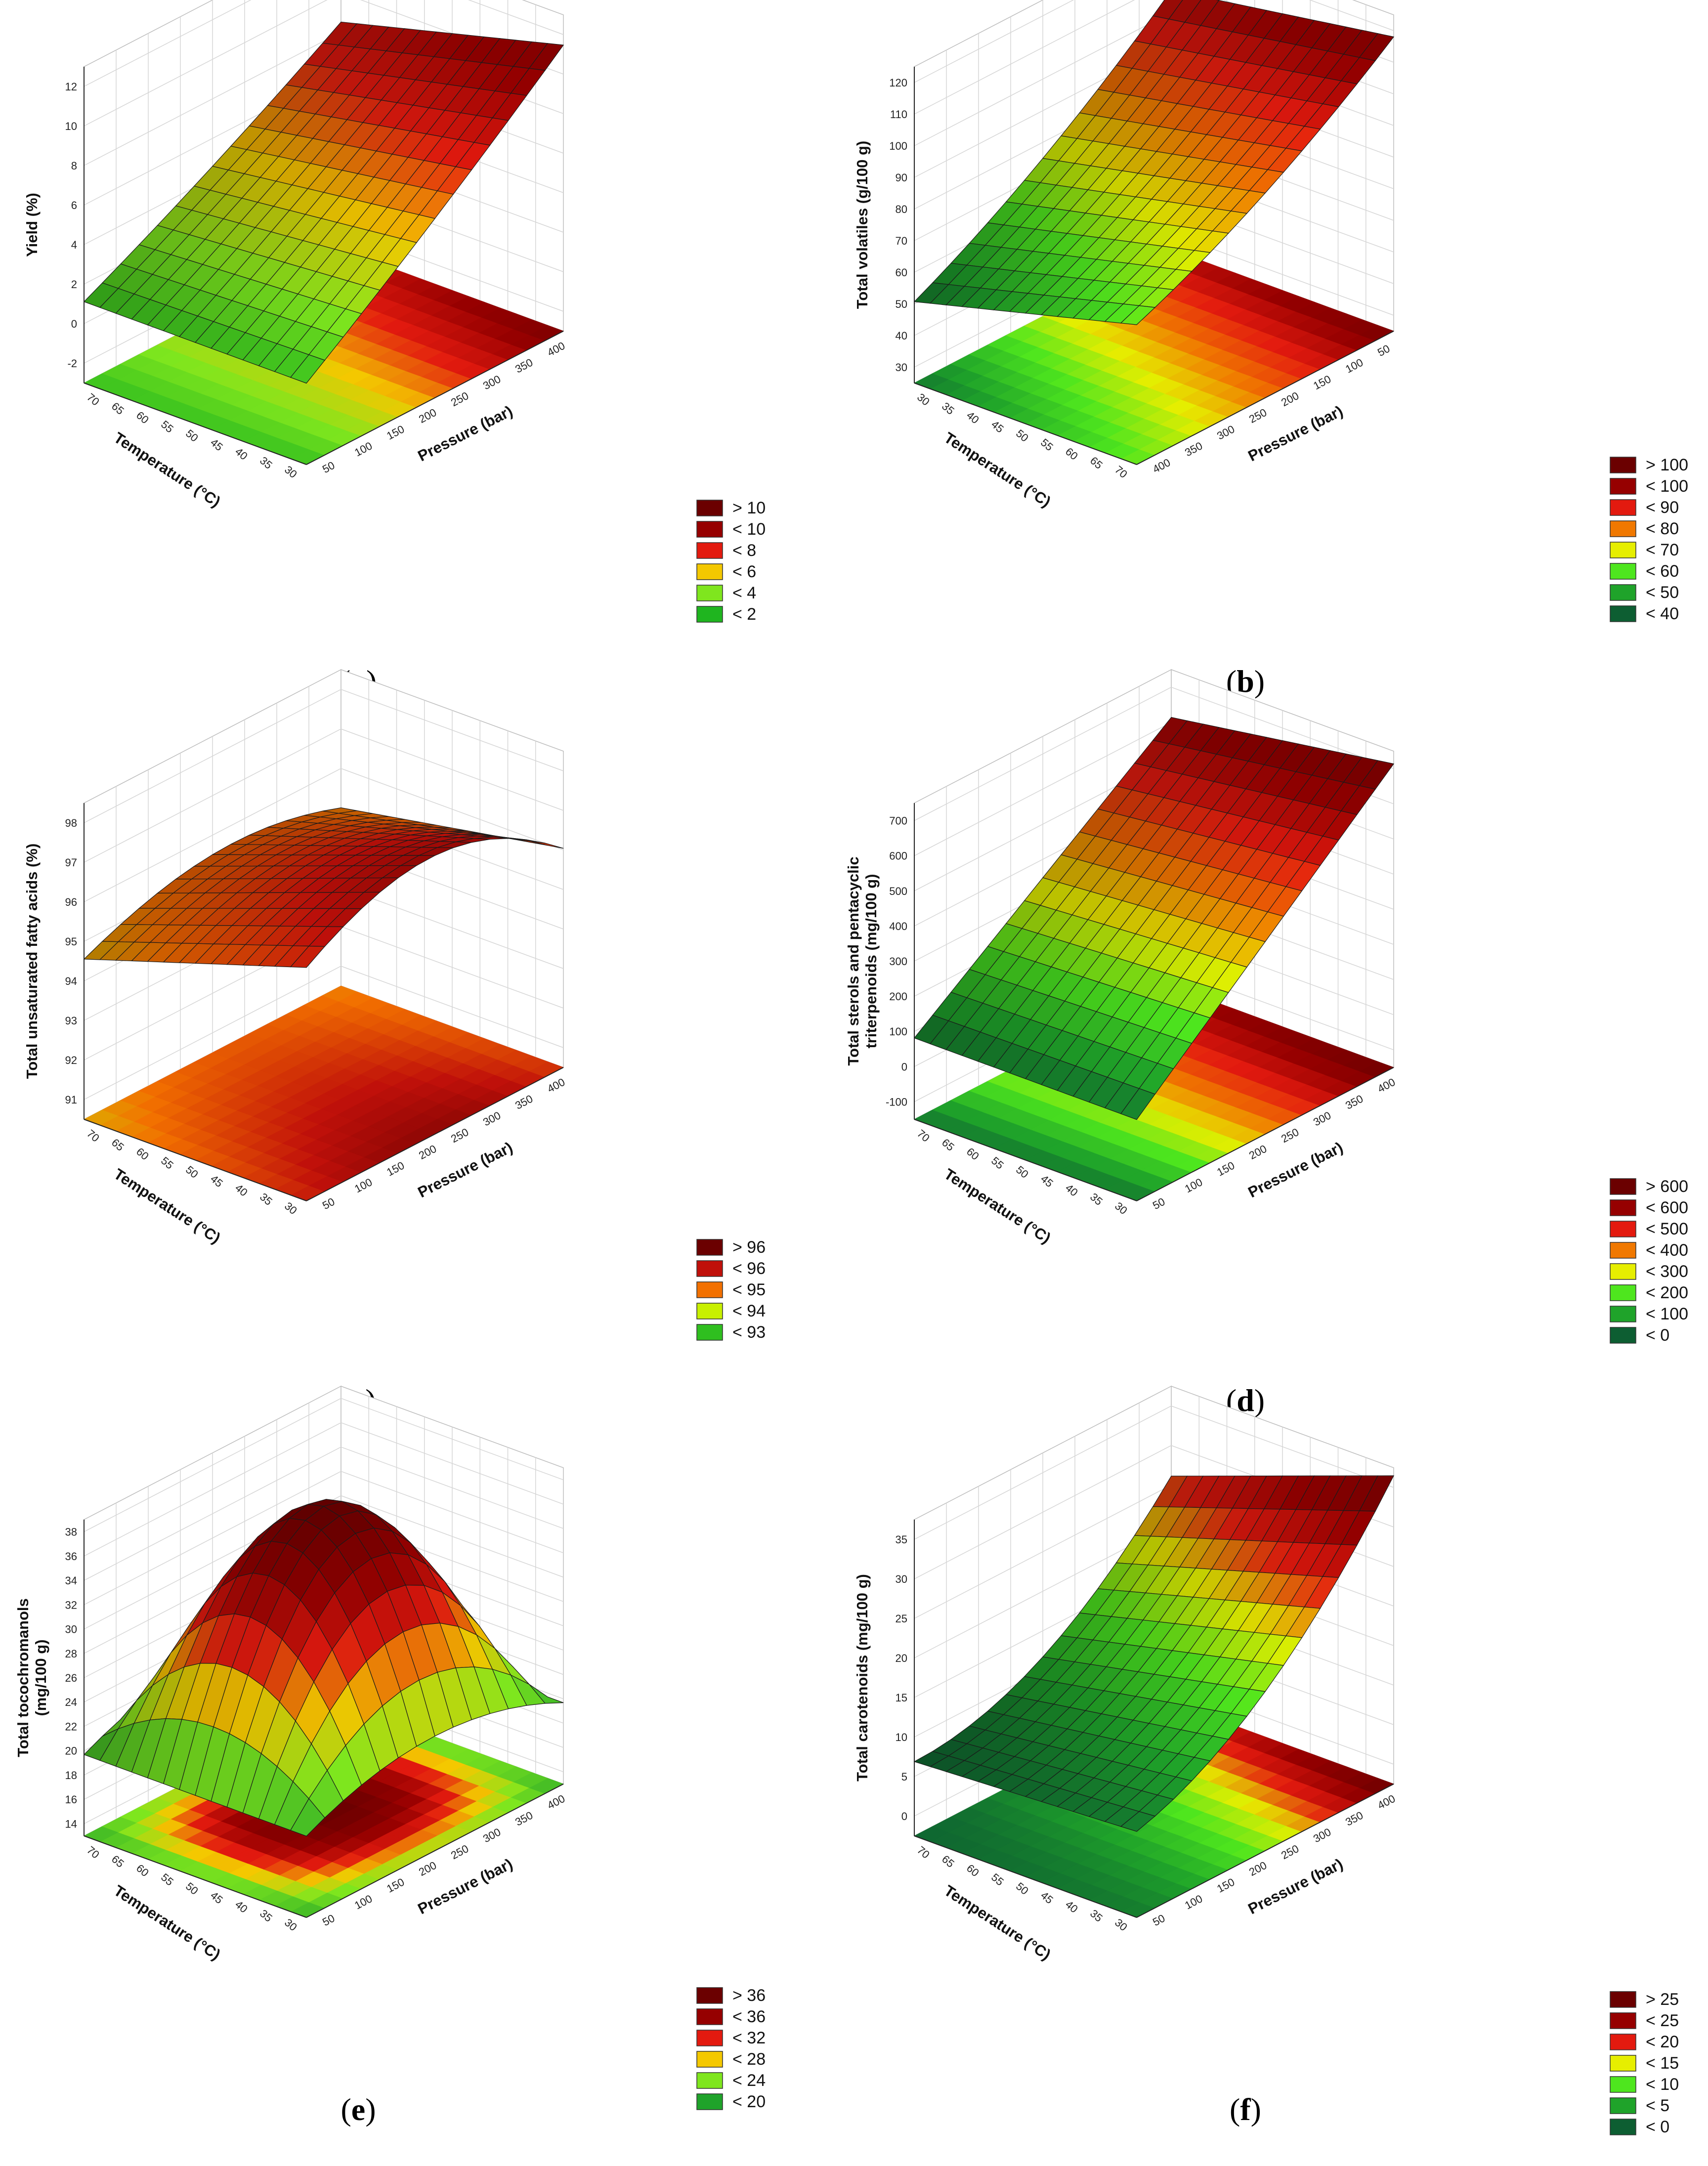 The image size is (1708, 2166). Describe the element at coordinates (23, 1678) in the screenshot. I see `z-axis-title-line: Total tocochromanols` at that location.